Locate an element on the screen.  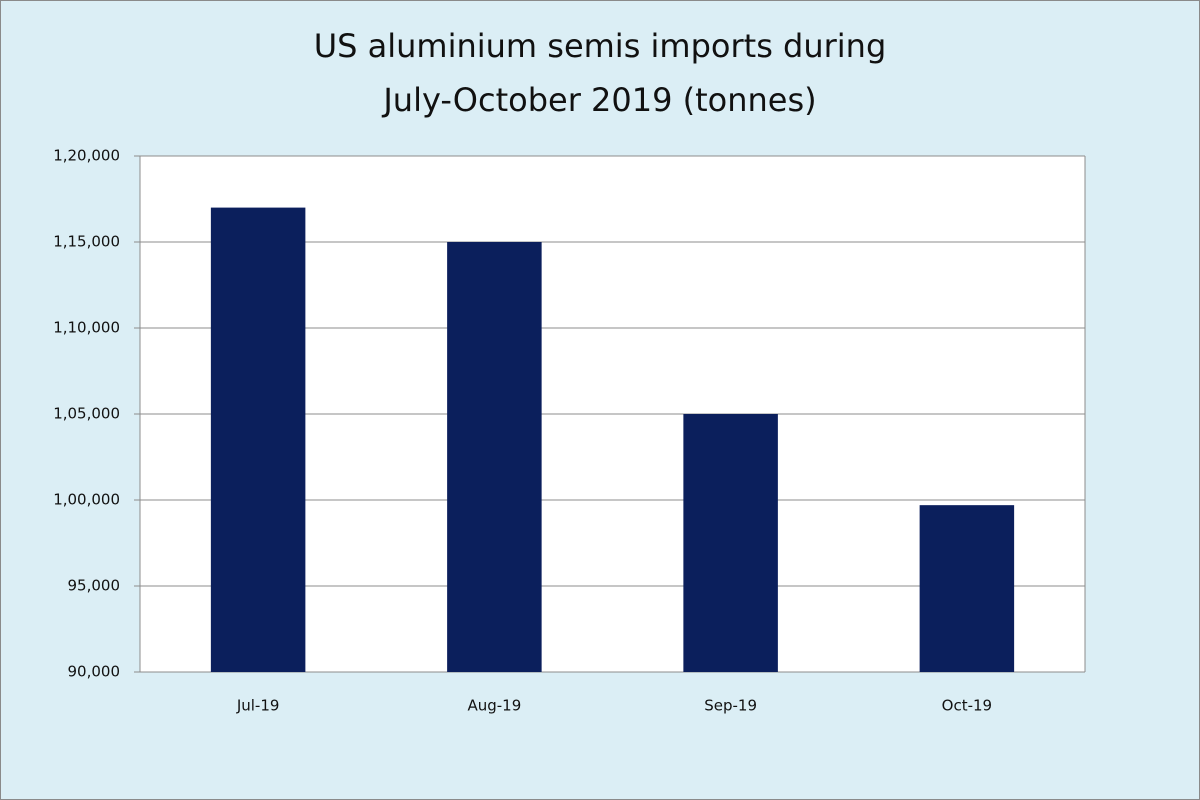
x-tick-label: Oct-19 is located at coordinates (967, 706).